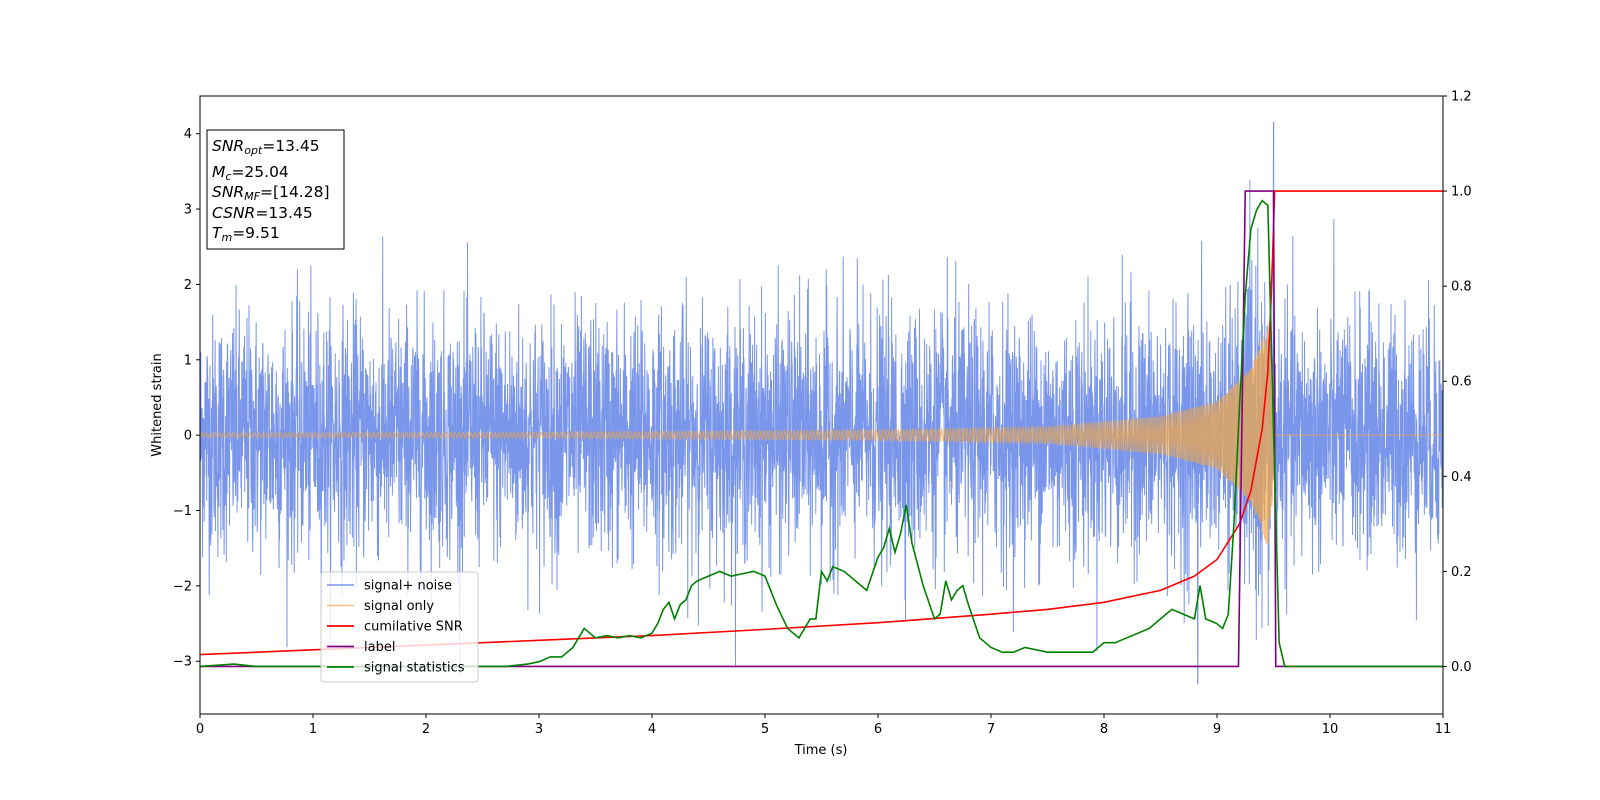  I want to click on annotation-tm: Tm=9.51, so click(246, 234).